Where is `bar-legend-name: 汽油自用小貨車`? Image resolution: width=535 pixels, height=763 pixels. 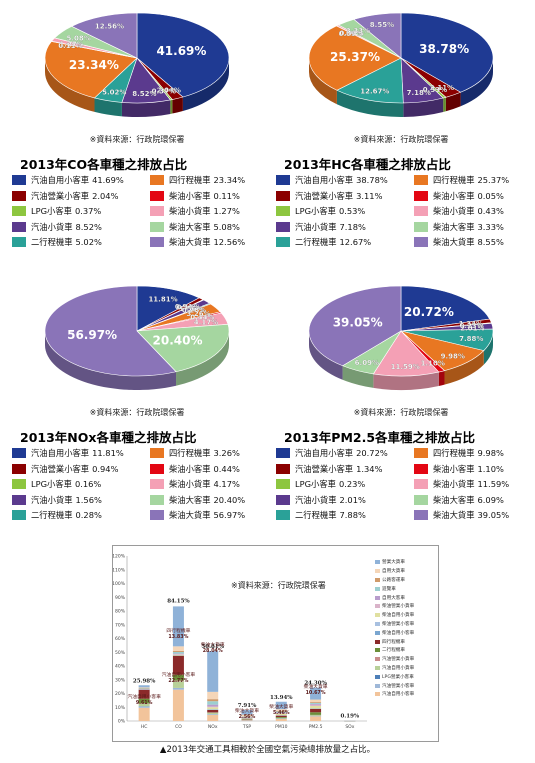
bar-legend-name: 汽油自用小貨車 is located at coordinates (398, 668).